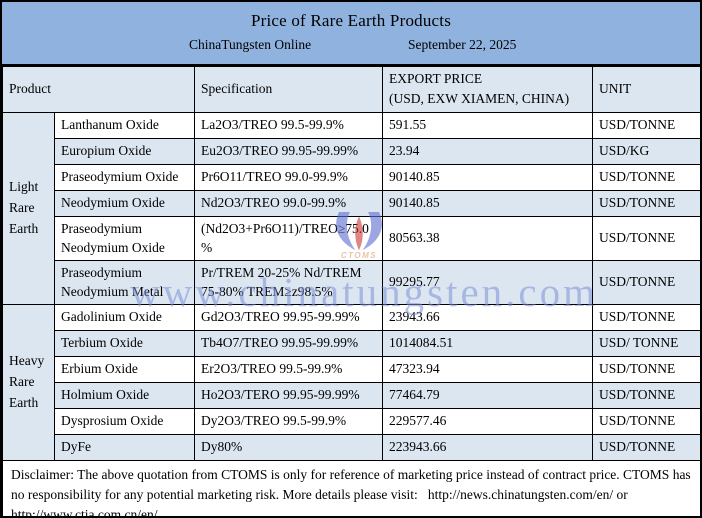  Describe the element at coordinates (124, 177) in the screenshot. I see `product-cell: Praseodymium Oxide` at that location.